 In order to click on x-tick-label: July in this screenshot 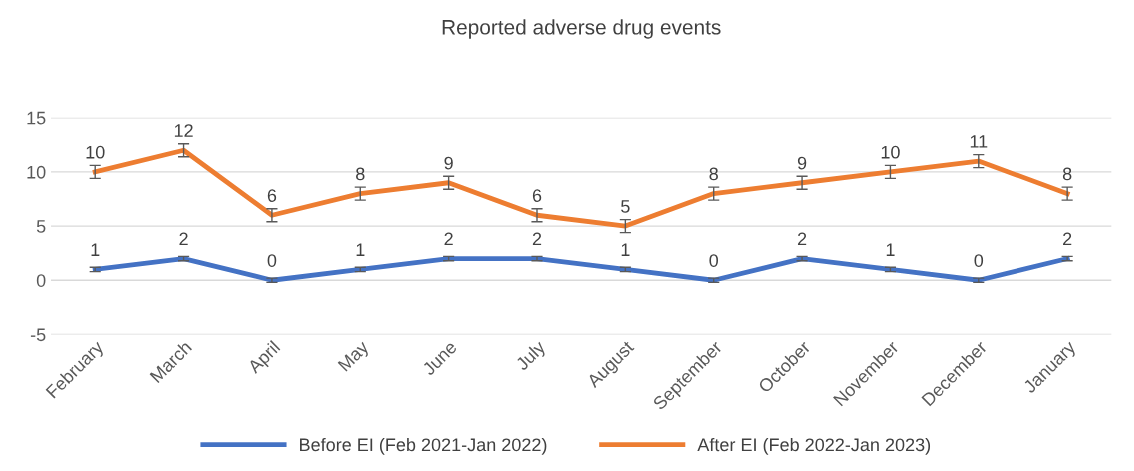, I will do `click(531, 356)`.